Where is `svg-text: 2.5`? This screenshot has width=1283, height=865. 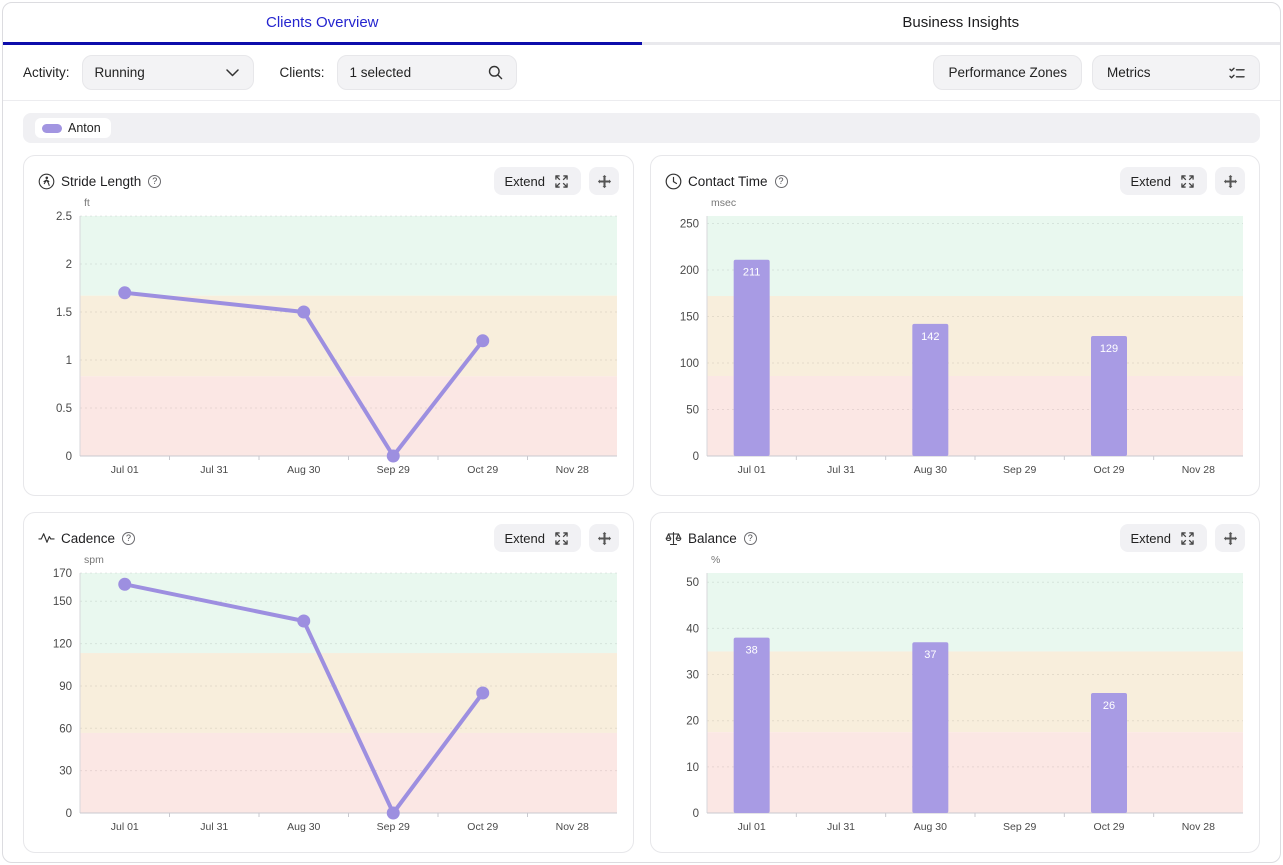
svg-text: 2.5 is located at coordinates (64, 217).